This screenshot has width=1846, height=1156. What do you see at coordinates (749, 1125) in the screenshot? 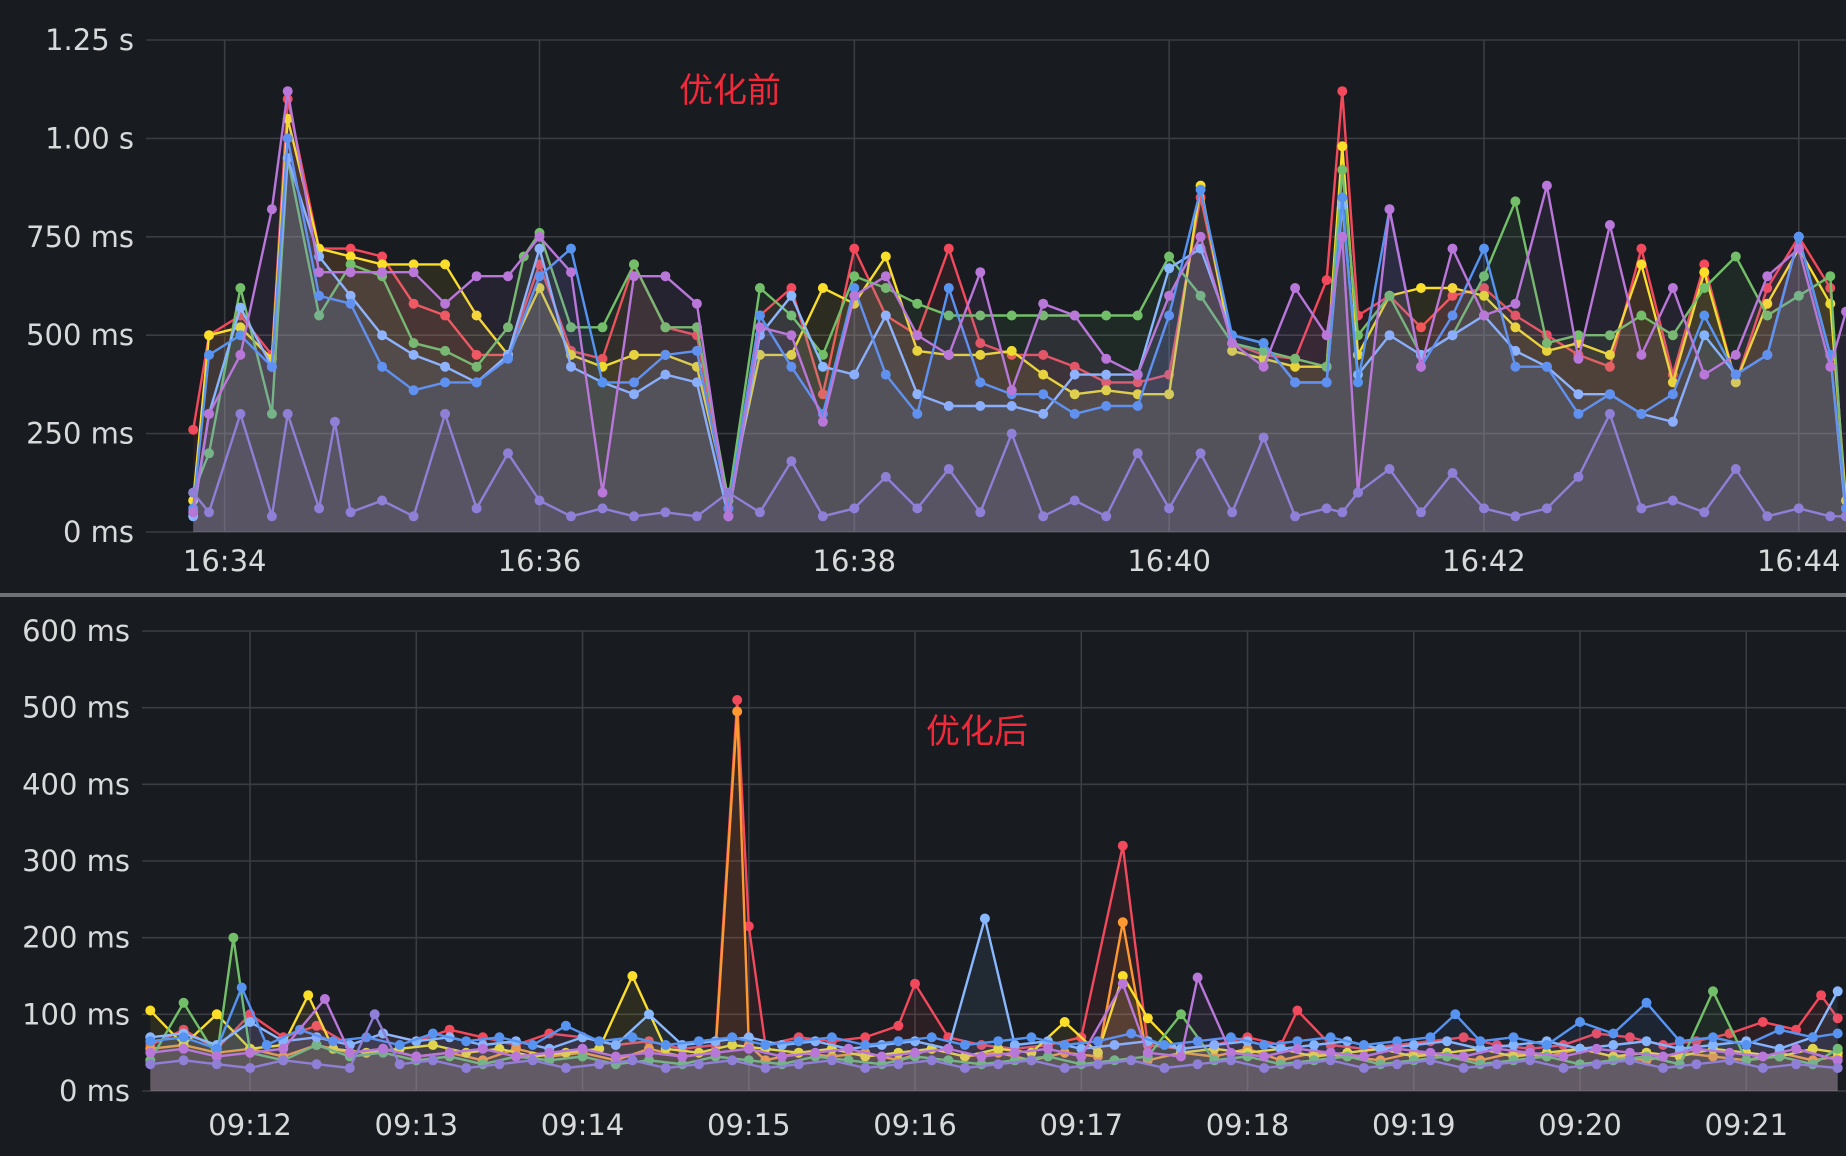
I see `x-tick-label: 09:15` at bounding box center [749, 1125].